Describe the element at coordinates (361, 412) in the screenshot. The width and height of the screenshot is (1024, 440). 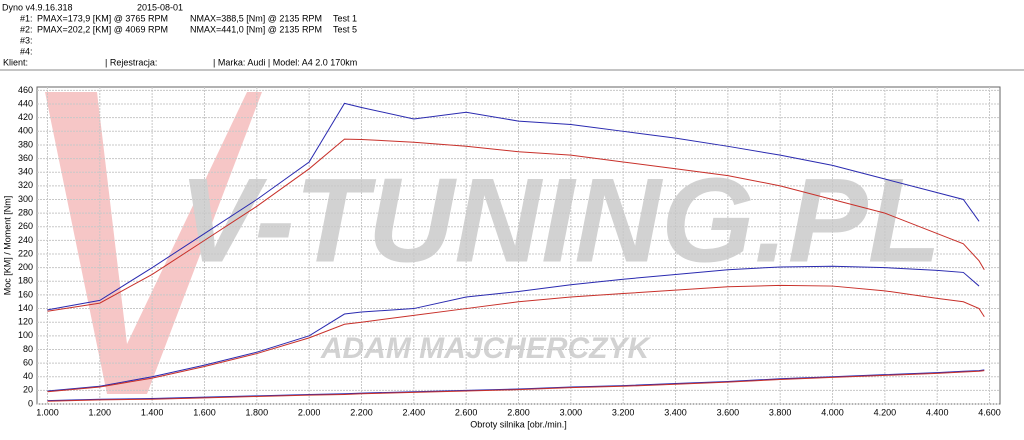
I see `x-tick-label: 2.200` at that location.